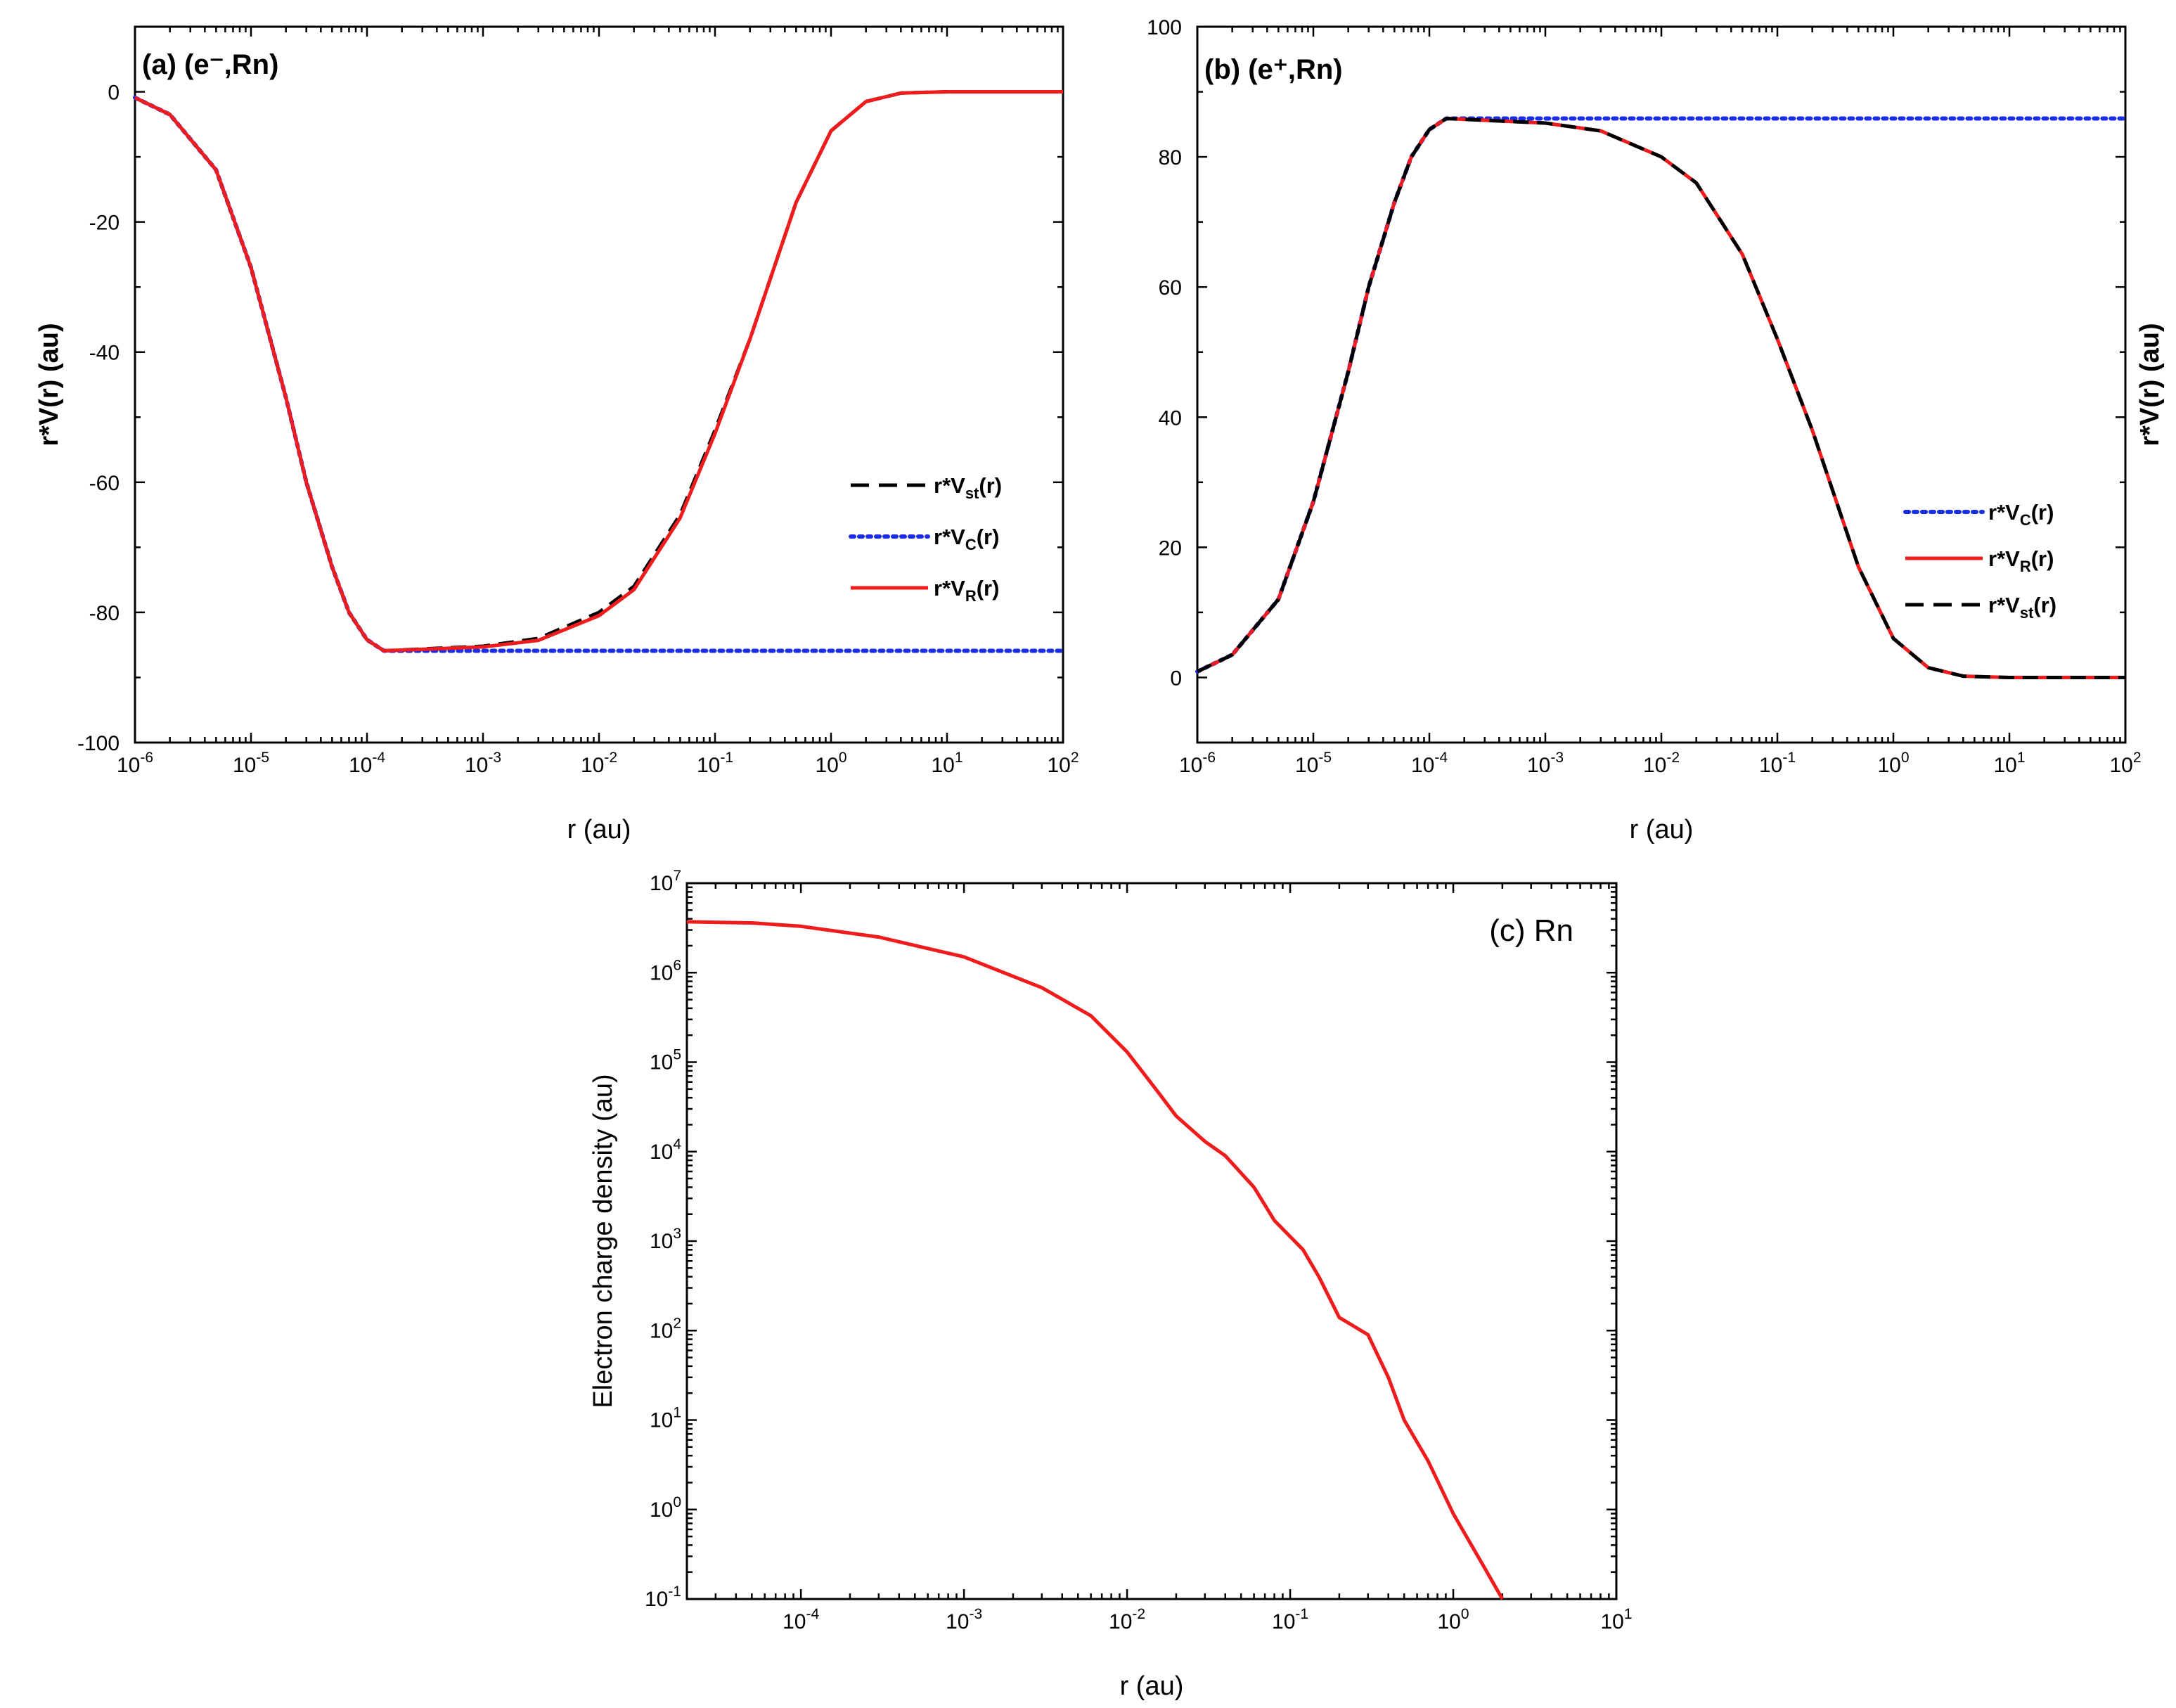 The height and width of the screenshot is (1708, 2176). I want to click on panel-a-x-tick-label: 10⁰, so click(830, 763).